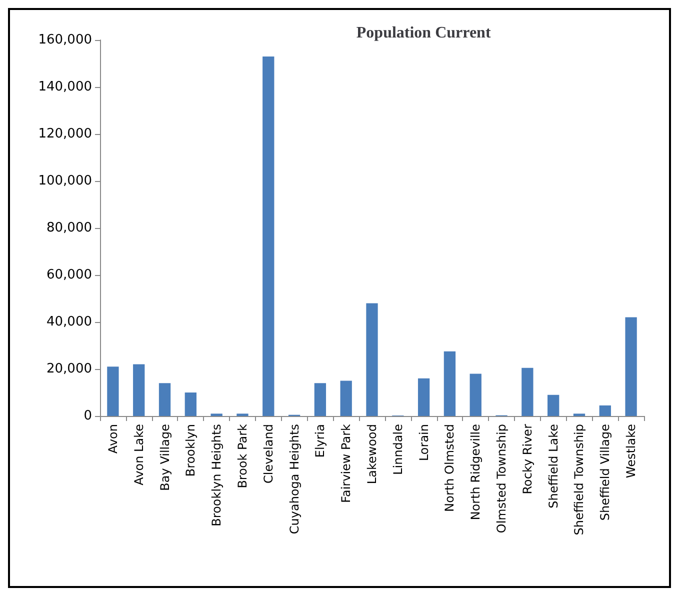  What do you see at coordinates (65, 87) in the screenshot?
I see `y-tick-label: 140,000` at bounding box center [65, 87].